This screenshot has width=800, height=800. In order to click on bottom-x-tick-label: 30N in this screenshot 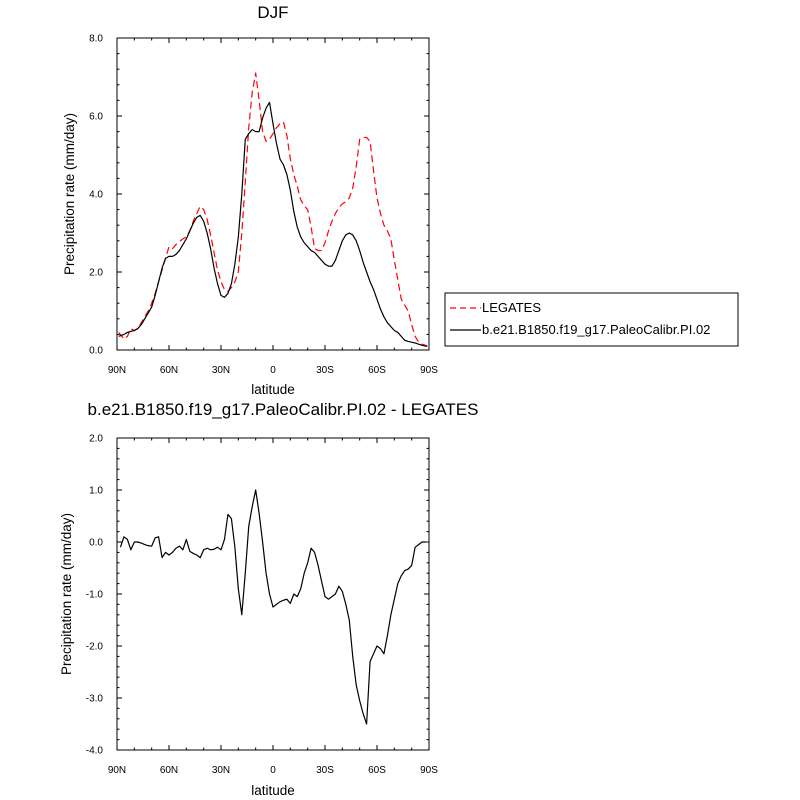, I will do `click(221, 770)`.